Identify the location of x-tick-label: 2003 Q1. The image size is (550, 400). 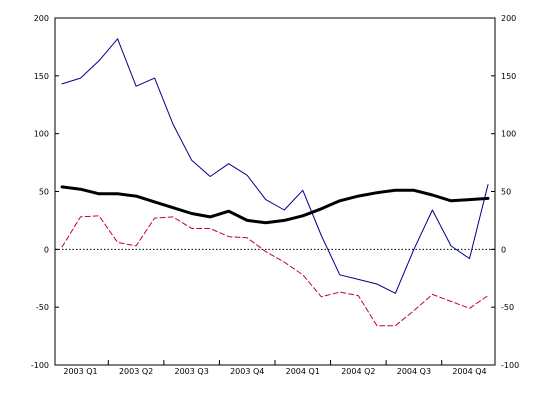
(80, 371).